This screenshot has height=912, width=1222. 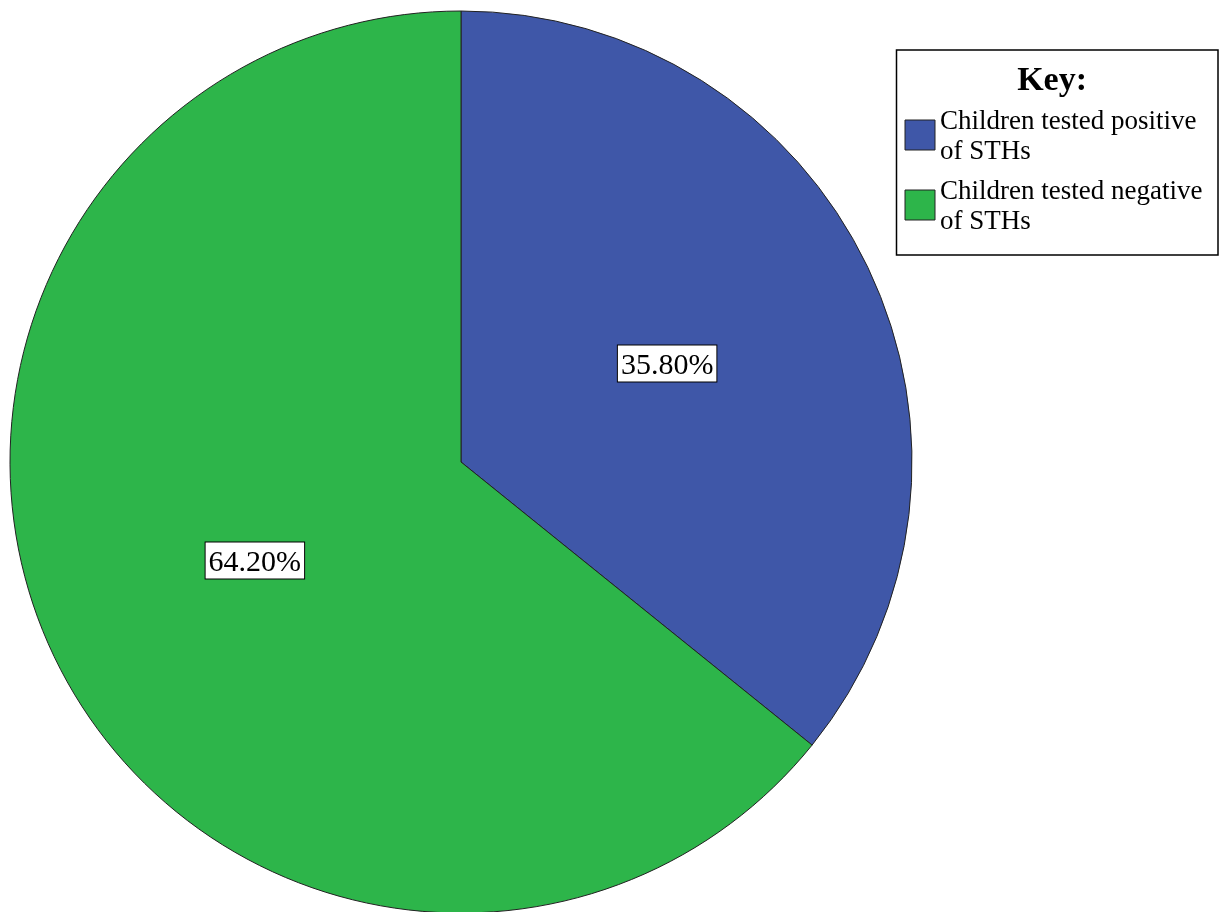 I want to click on legend-title: Key:, so click(x=1052, y=78).